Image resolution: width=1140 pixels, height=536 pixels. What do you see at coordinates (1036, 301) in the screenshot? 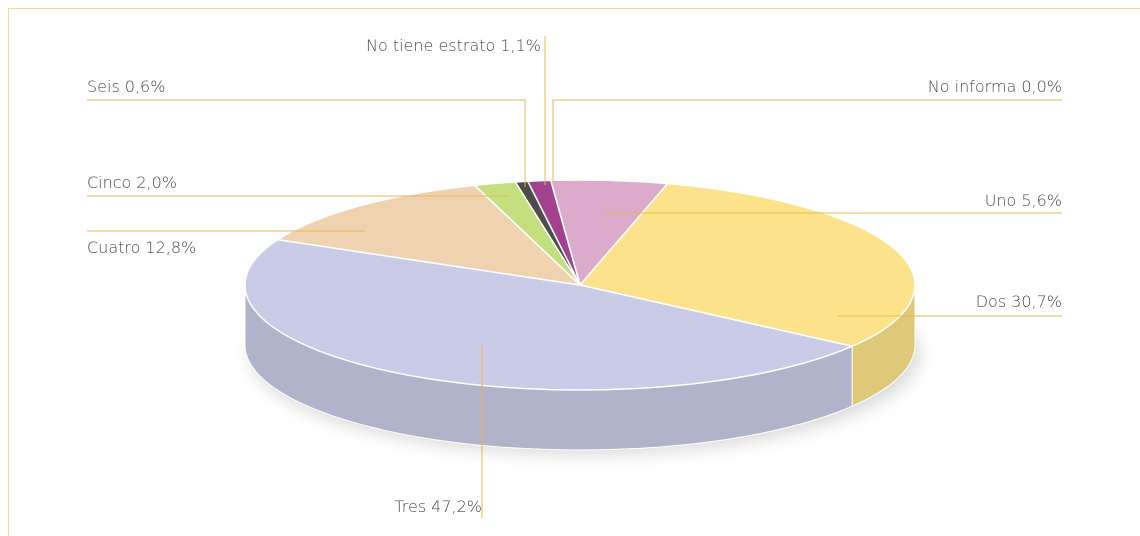
I see `value-label: 30,7%` at bounding box center [1036, 301].